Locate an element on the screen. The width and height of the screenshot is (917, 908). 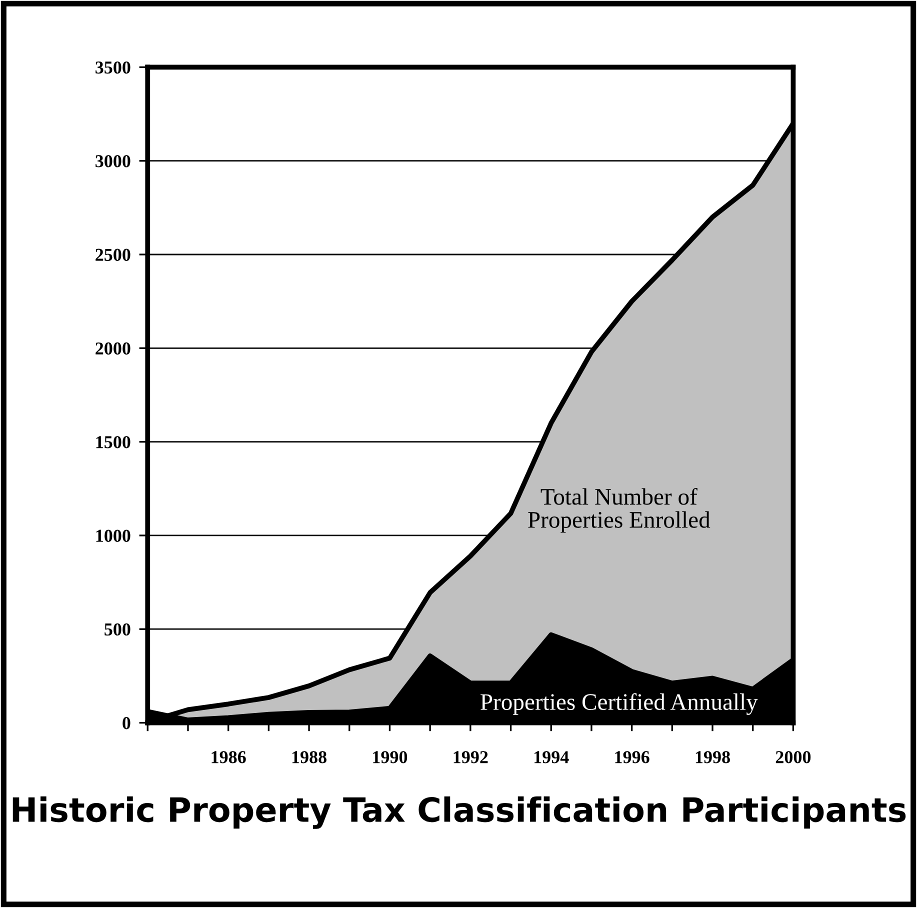
y-tick-label: 500 is located at coordinates (117, 629).